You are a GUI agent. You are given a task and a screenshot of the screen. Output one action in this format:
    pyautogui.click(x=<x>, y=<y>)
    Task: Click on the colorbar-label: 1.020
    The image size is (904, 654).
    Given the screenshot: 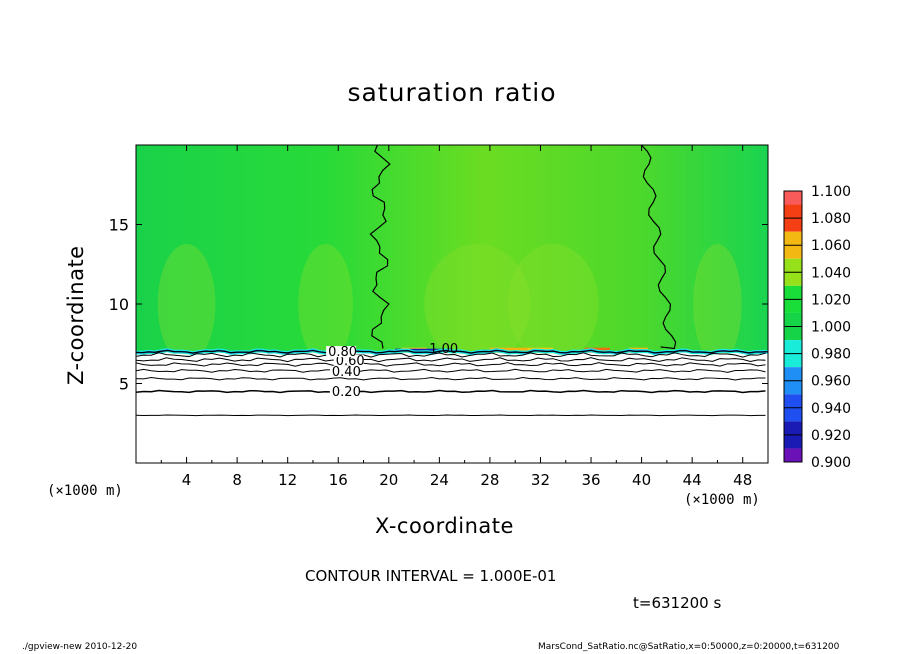 What is the action you would take?
    pyautogui.click(x=831, y=300)
    